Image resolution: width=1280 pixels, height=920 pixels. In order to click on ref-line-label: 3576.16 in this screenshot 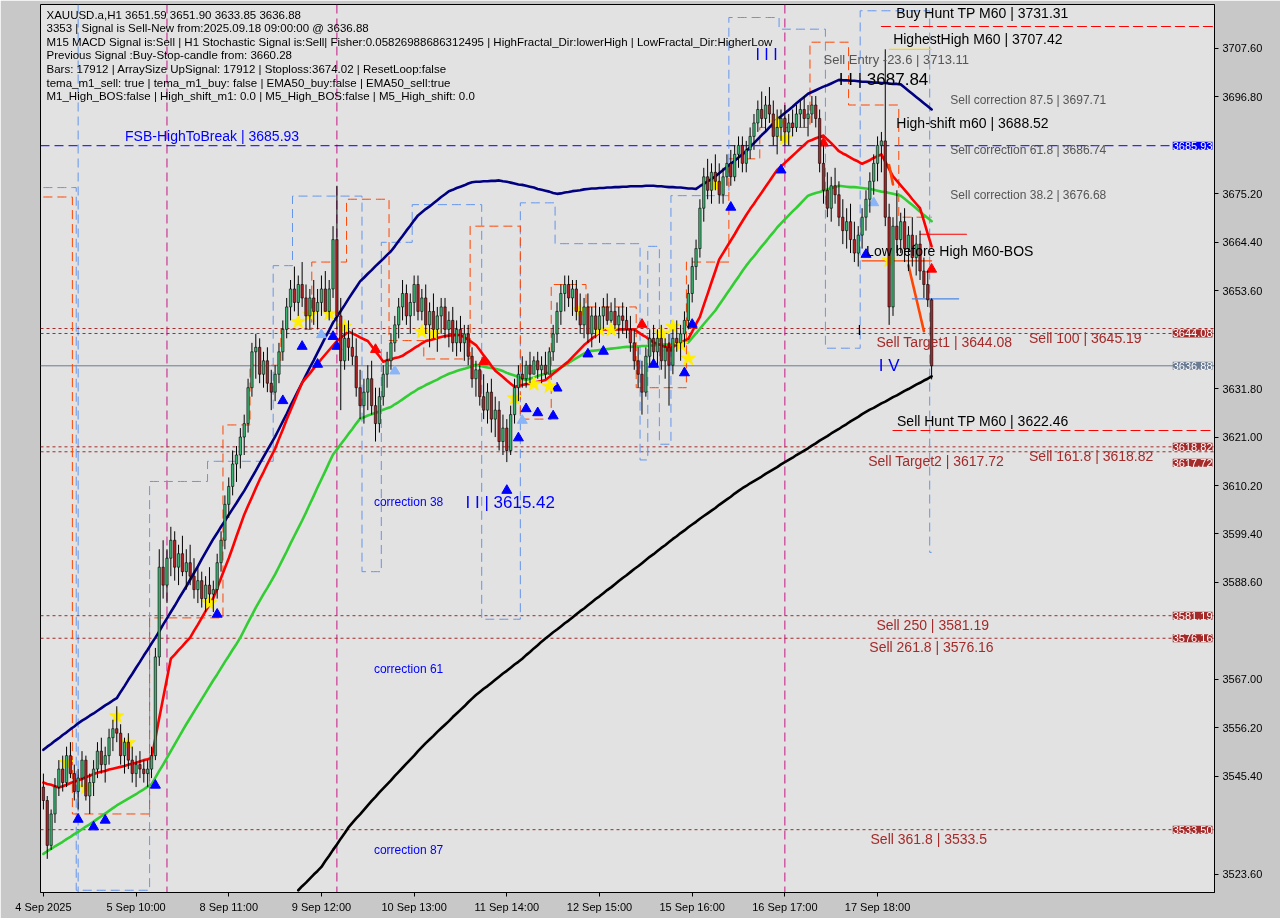, I will do `click(1192, 638)`.